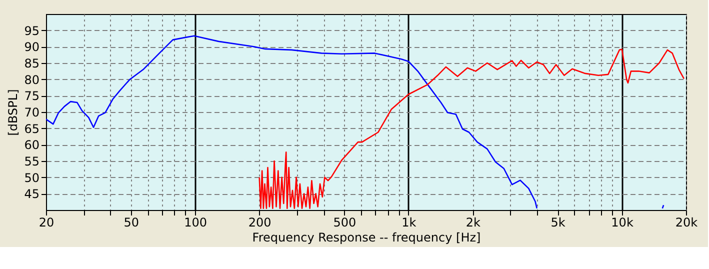  Describe the element at coordinates (32, 31) in the screenshot. I see `y-tick-label: 95` at that location.